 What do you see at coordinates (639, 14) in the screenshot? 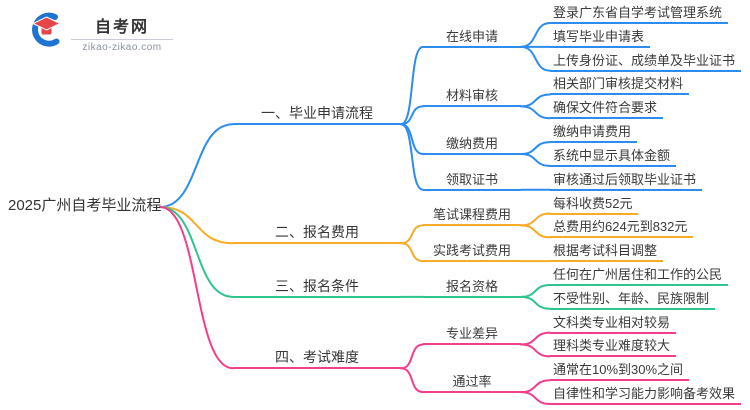
I see `leaf-node: 登录广东省自学考试管理系统` at bounding box center [639, 14].